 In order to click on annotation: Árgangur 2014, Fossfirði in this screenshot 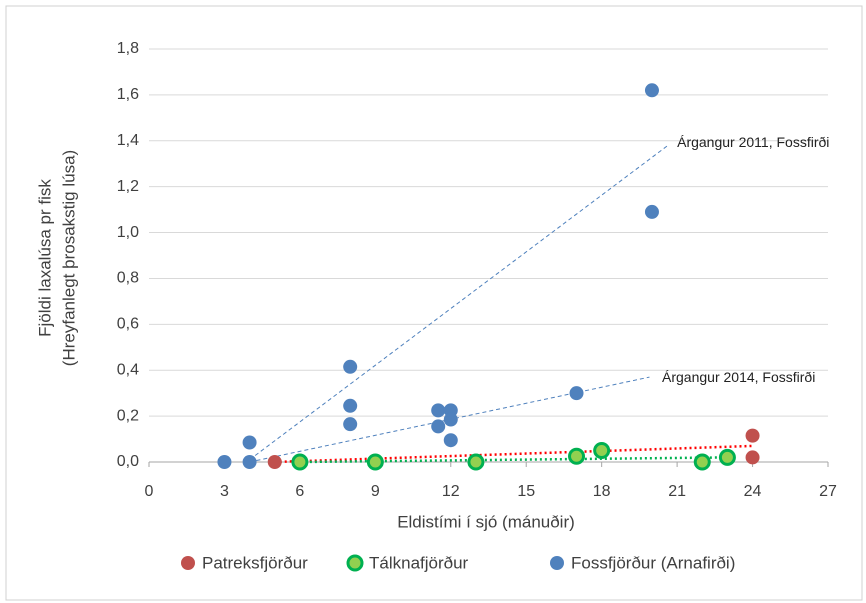, I will do `click(738, 377)`.